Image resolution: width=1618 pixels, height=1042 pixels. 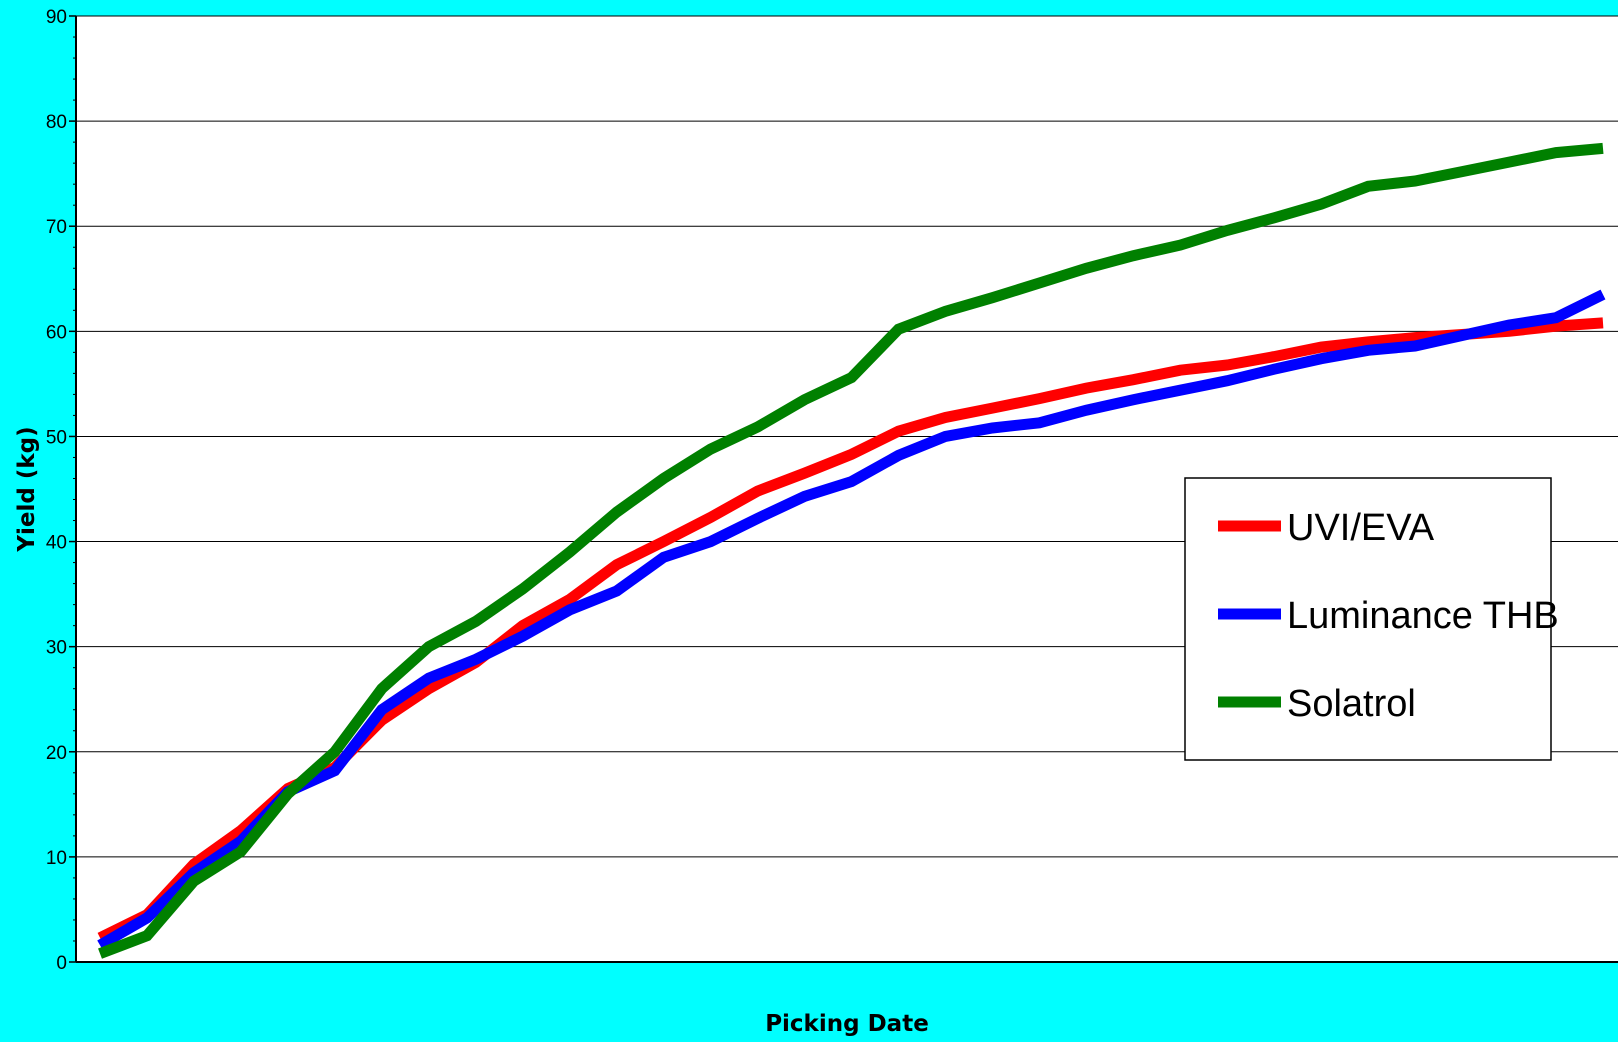 What do you see at coordinates (27, 489) in the screenshot?
I see `y-axis-title: Yield (kg)` at bounding box center [27, 489].